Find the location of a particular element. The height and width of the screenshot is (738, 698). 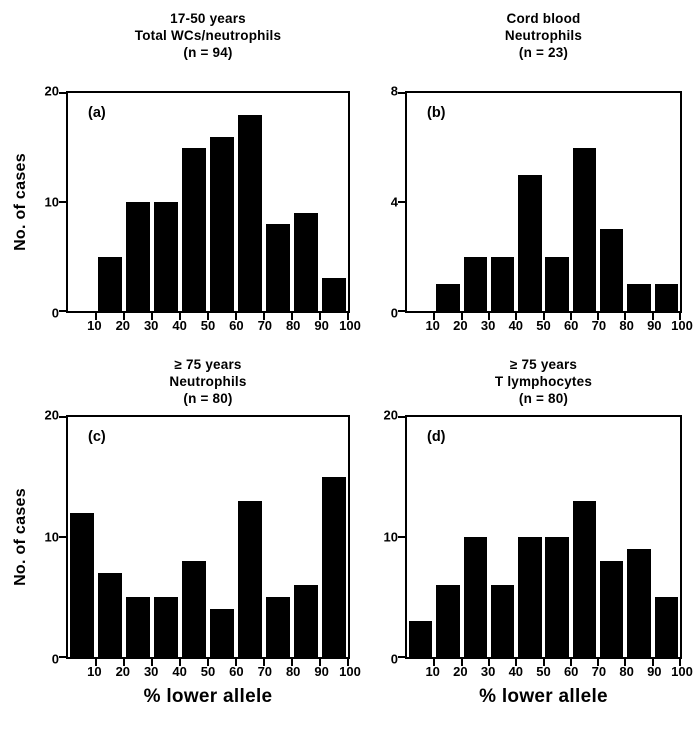

x-axis-label: % lower allele is located at coordinates (543, 696).